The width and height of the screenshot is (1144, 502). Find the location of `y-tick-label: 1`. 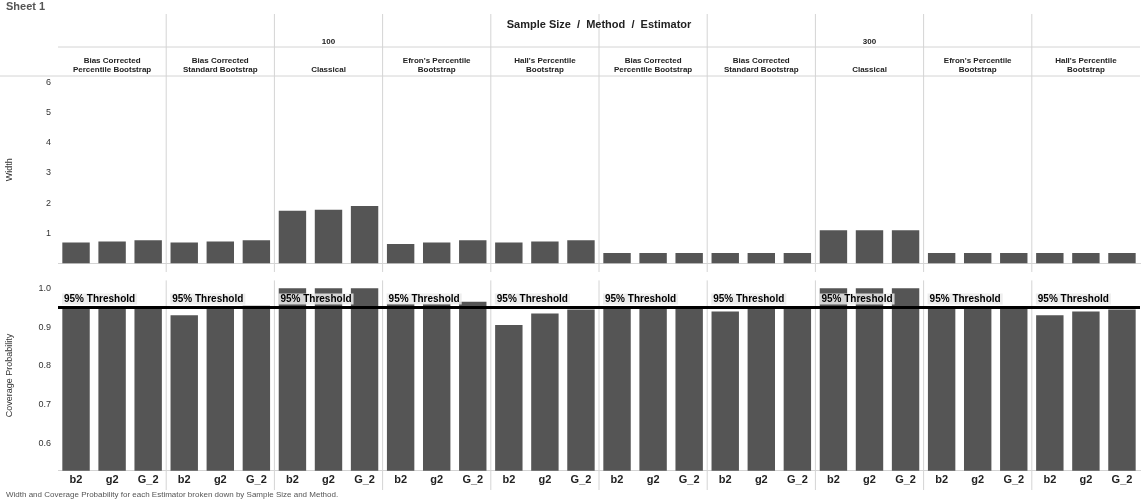

y-tick-label: 1 is located at coordinates (48, 232).